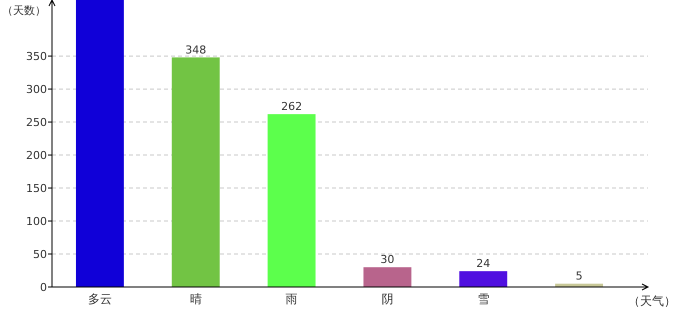 This screenshot has height=320, width=680. Describe the element at coordinates (387, 299) in the screenshot. I see `x-tick-label: 阴` at that location.